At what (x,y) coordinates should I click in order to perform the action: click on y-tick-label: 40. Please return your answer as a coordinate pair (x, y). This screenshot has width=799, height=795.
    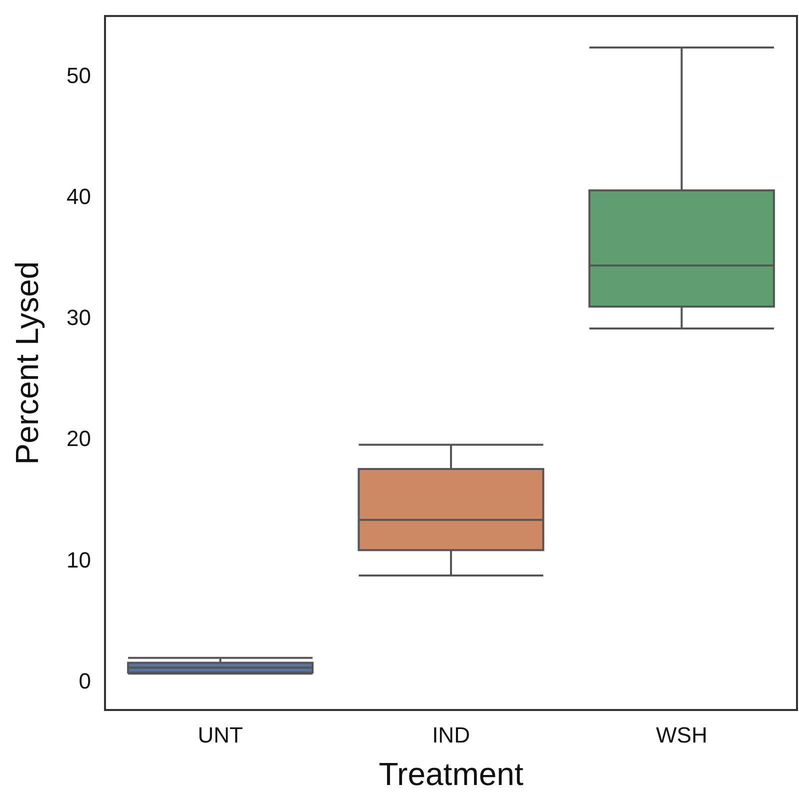
    Looking at the image, I should click on (78, 196).